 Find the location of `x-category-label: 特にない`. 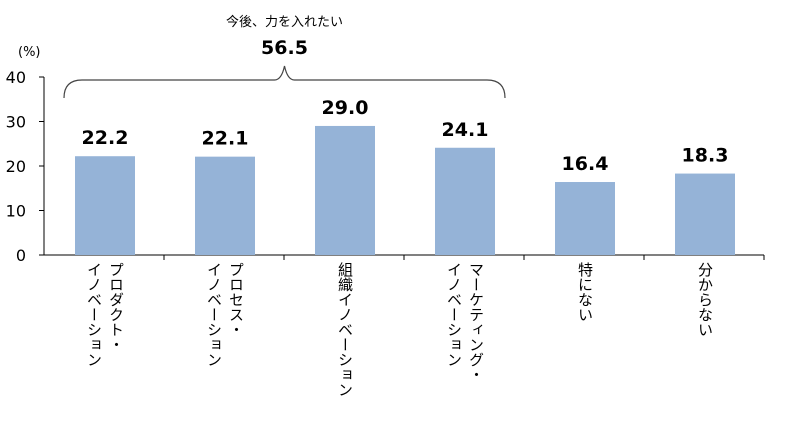

x-category-label: 特にない is located at coordinates (585, 292).